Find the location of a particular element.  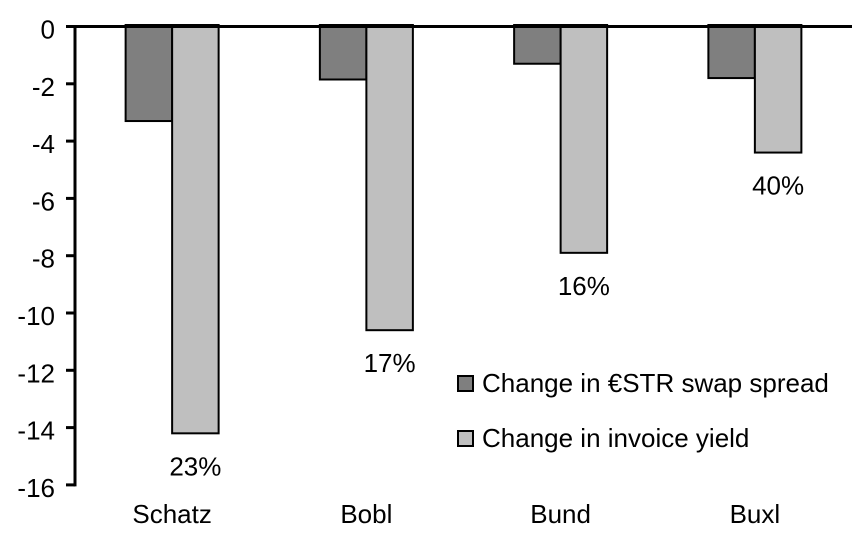

legend-item-swap-spread: Change in €STR swap spread is located at coordinates (643, 383).